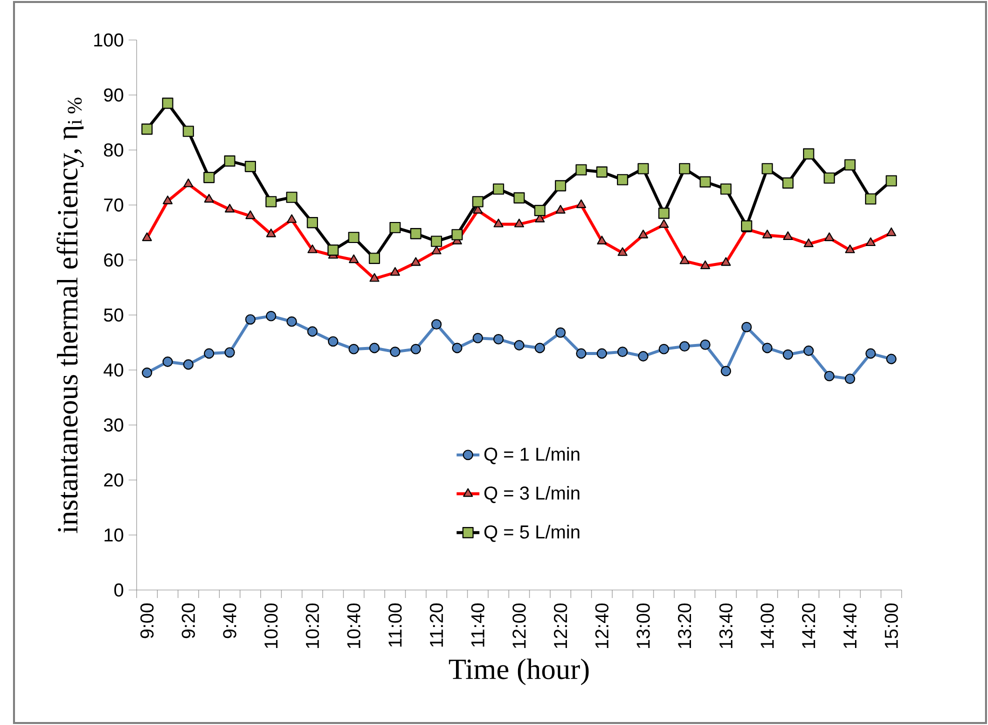  I want to click on y-tick-label: 70, so click(114, 205).